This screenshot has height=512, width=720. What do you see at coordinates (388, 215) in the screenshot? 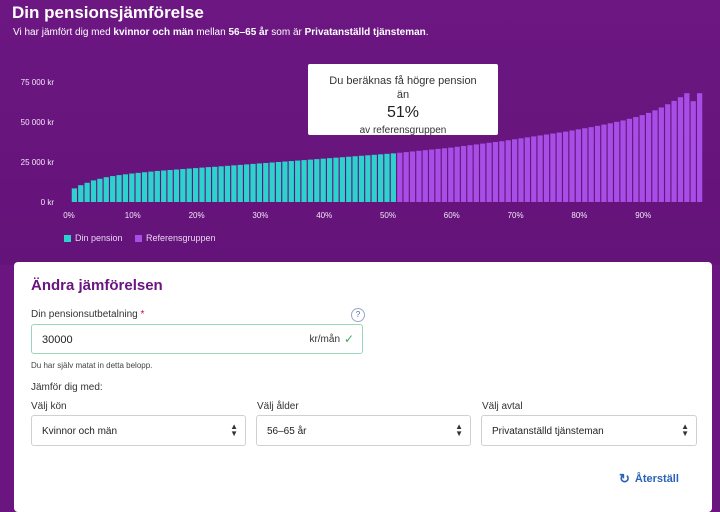
I see `x-tick-label: 50%` at bounding box center [388, 215].